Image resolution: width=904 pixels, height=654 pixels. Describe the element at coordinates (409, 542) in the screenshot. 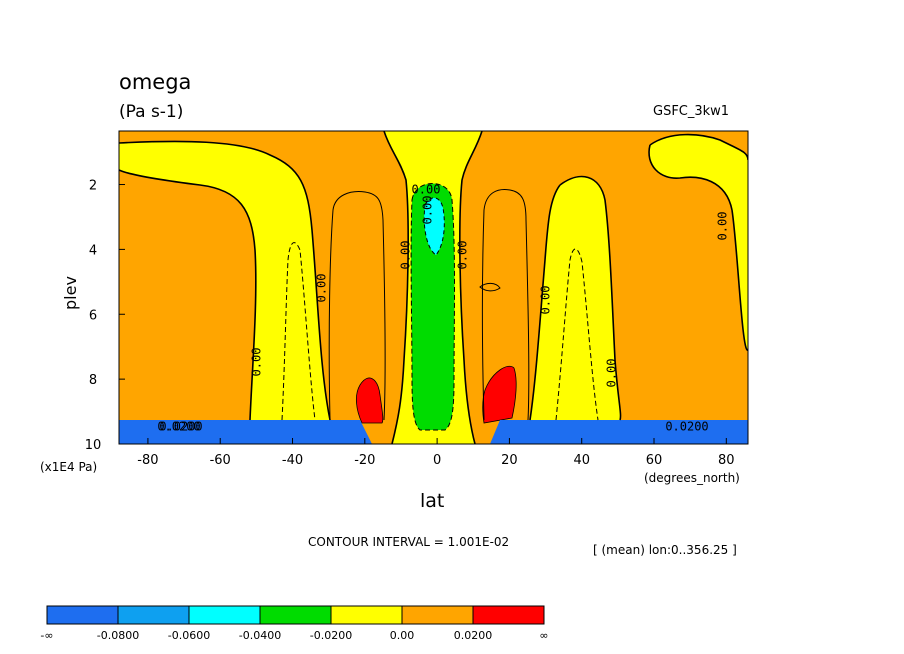

I see `contour-interval: CONTOUR INTERVAL = 1.001E-02` at that location.